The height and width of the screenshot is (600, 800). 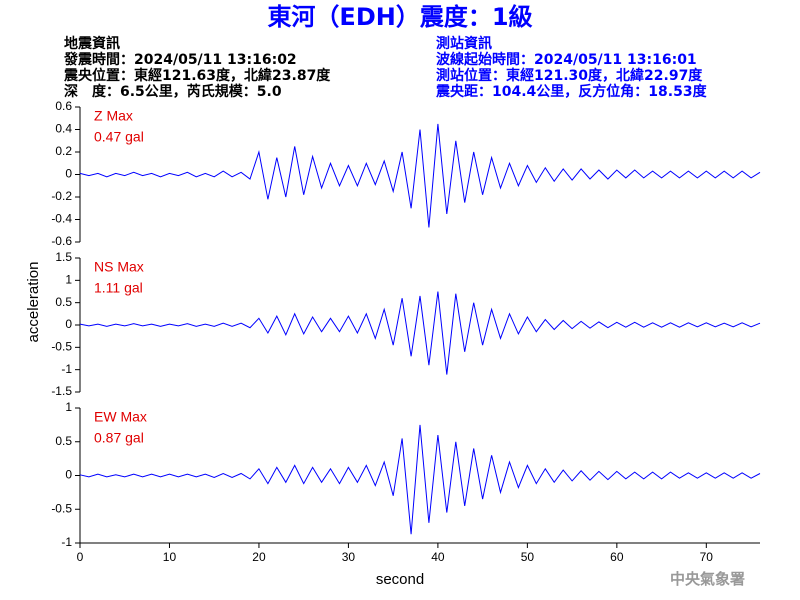 What do you see at coordinates (61, 241) in the screenshot?
I see `y-tick-label: -0.6` at bounding box center [61, 241].